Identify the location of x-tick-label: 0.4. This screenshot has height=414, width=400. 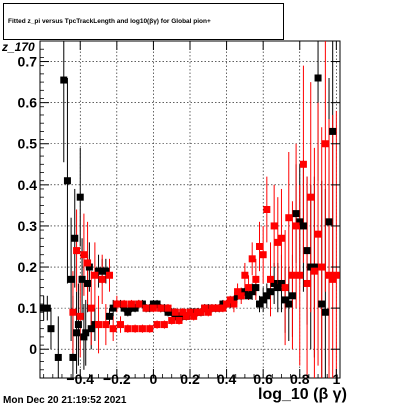
(227, 379).